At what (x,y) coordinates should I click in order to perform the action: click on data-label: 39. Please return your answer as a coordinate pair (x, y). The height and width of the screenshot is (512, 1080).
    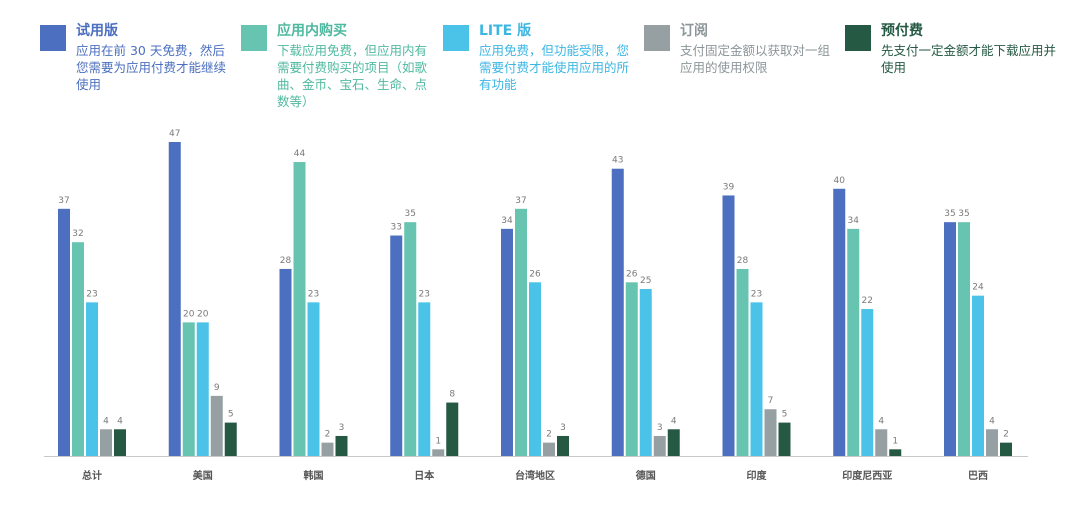
    Looking at the image, I should click on (729, 187).